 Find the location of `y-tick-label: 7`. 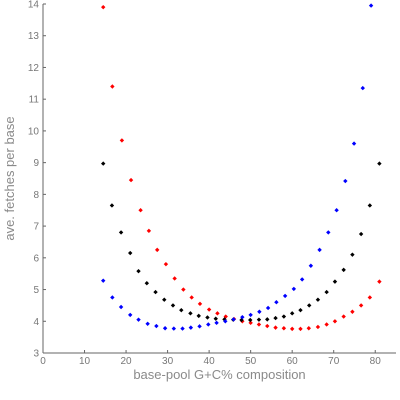

y-tick-label: 7 is located at coordinates (36, 227).